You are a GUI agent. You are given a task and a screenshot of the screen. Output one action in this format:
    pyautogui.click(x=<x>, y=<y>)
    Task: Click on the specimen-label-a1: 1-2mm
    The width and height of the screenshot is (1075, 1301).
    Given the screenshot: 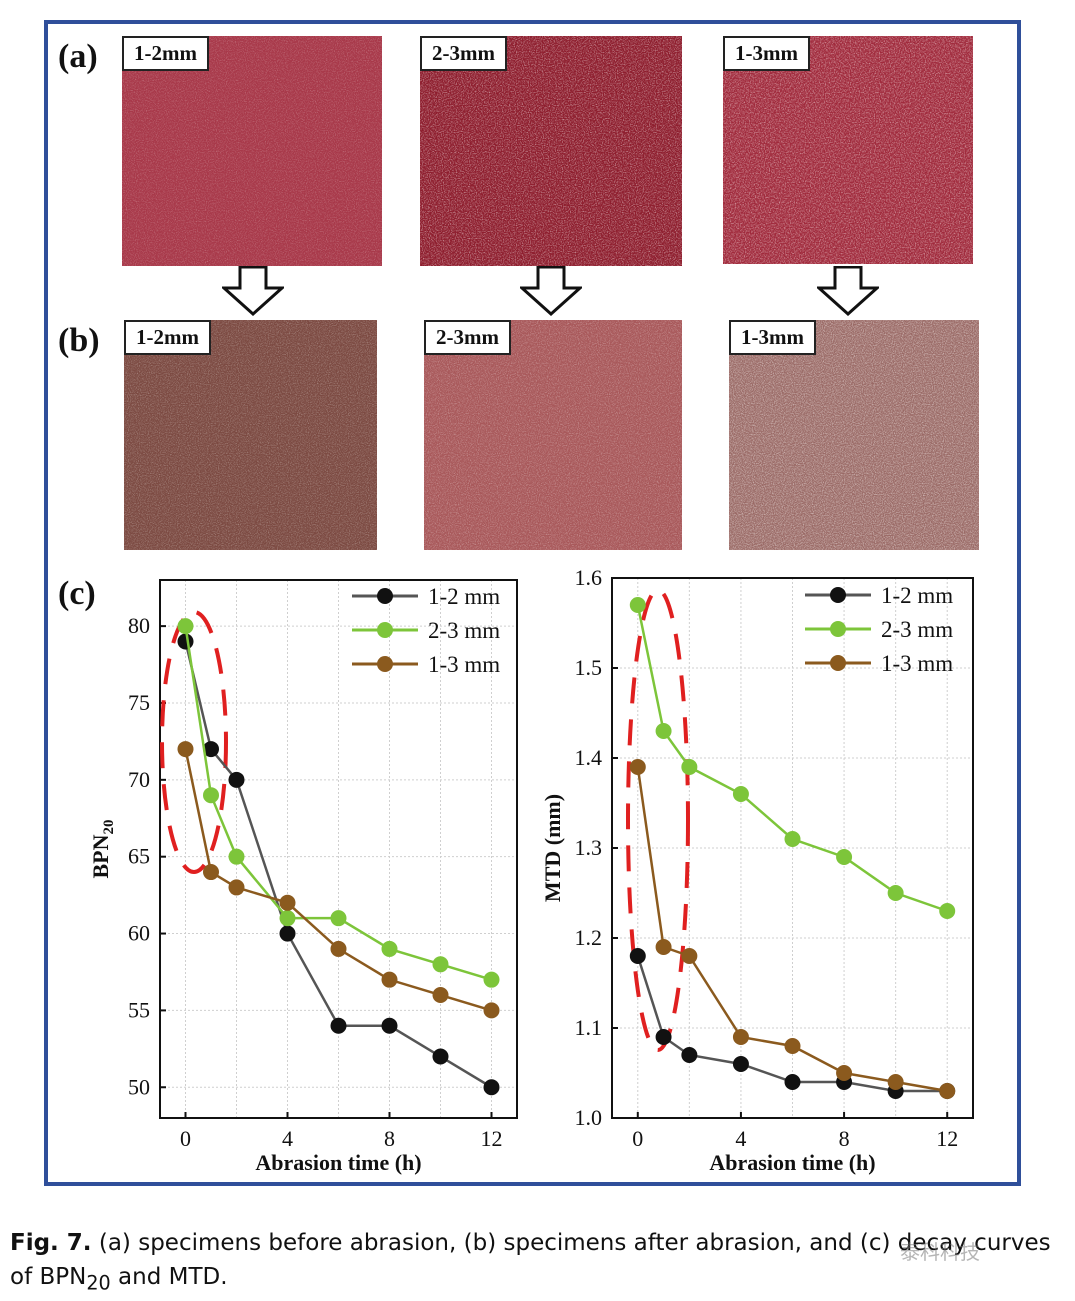 What is the action you would take?
    pyautogui.click(x=165, y=53)
    